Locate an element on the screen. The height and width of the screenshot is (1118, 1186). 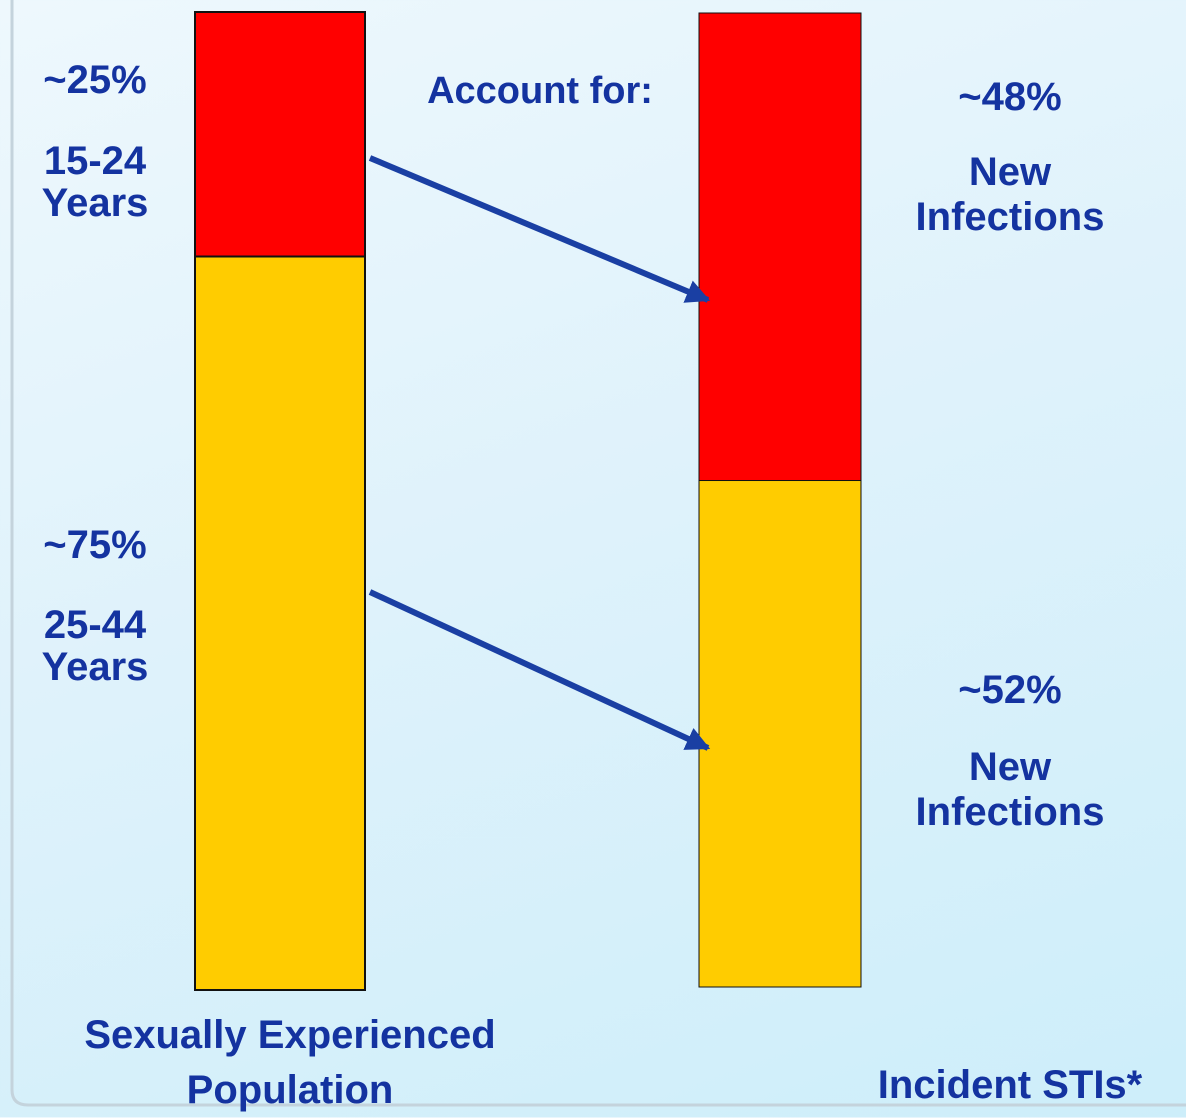
value-label: ~52% is located at coordinates (1010, 690).